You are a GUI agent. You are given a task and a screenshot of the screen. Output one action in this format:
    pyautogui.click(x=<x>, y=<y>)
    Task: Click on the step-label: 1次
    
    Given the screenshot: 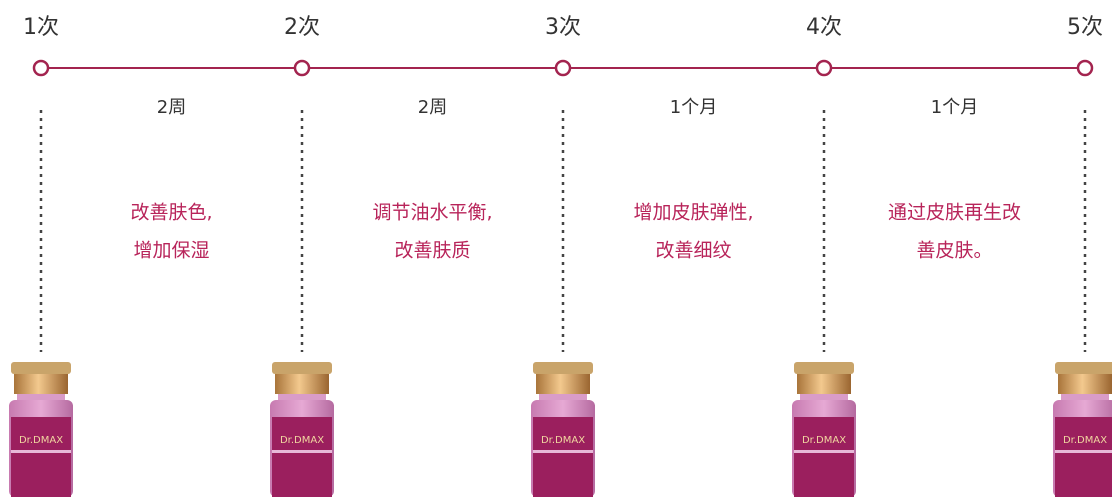 What is the action you would take?
    pyautogui.click(x=41, y=27)
    